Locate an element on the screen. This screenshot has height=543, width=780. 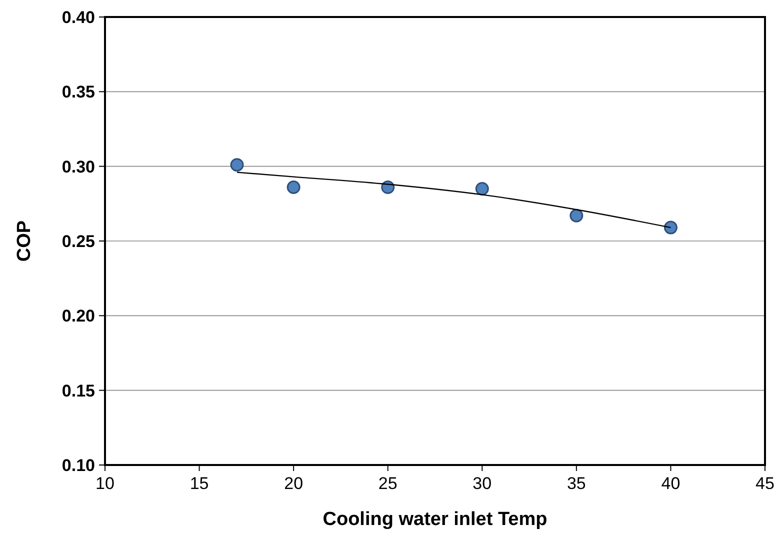
y-tick-label: 0.15 is located at coordinates (78, 390).